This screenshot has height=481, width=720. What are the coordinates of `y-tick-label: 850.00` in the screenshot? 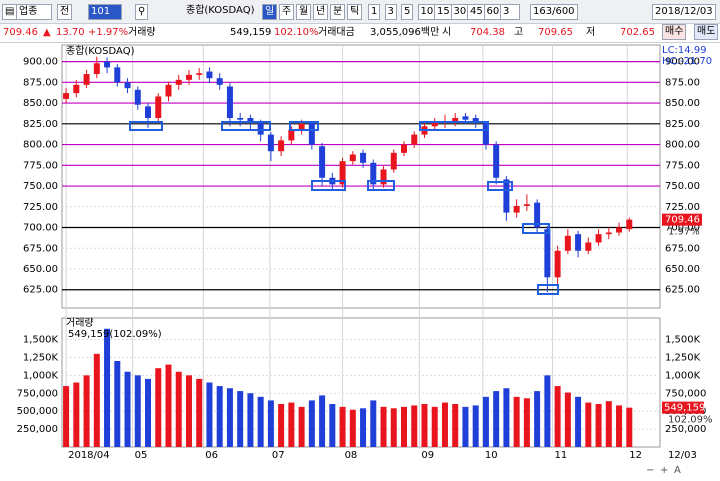 It's located at (40, 103).